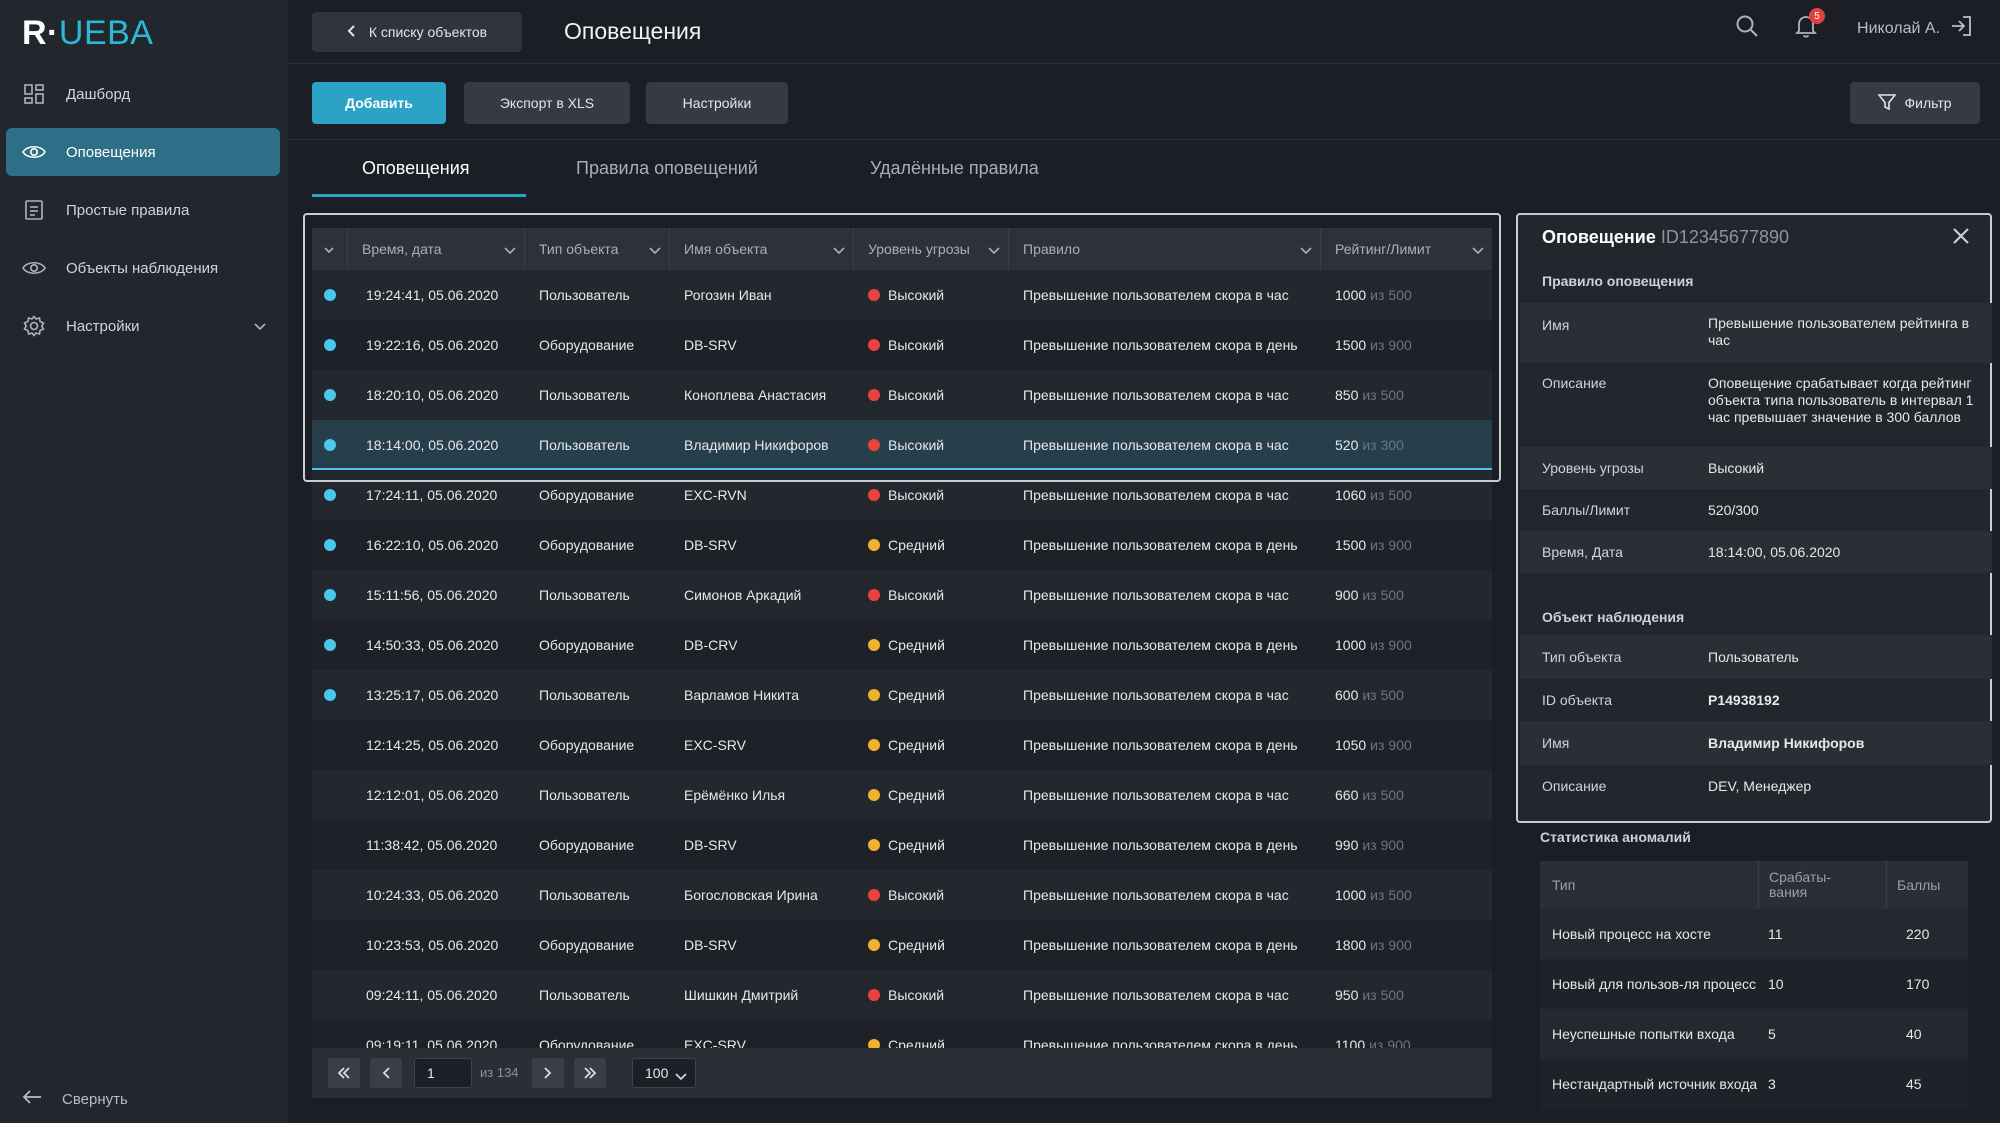  I want to click on score-value: 660, so click(1347, 795).